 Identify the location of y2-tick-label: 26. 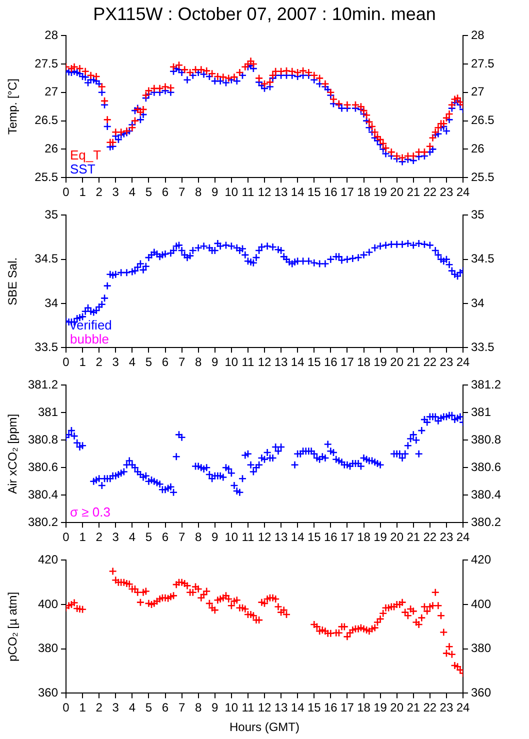
(478, 149).